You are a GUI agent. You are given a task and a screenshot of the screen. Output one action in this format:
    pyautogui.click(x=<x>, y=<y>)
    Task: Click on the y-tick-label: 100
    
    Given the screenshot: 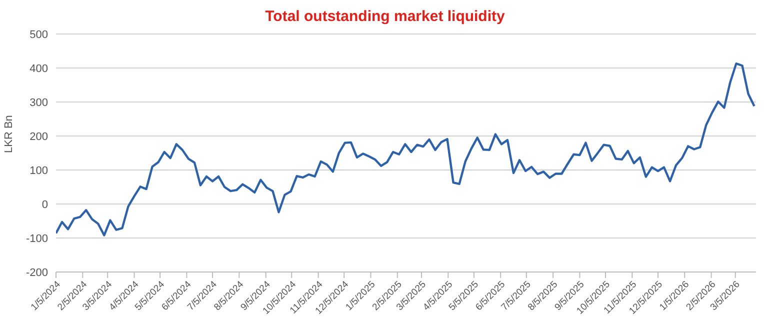 What is the action you would take?
    pyautogui.click(x=39, y=170)
    